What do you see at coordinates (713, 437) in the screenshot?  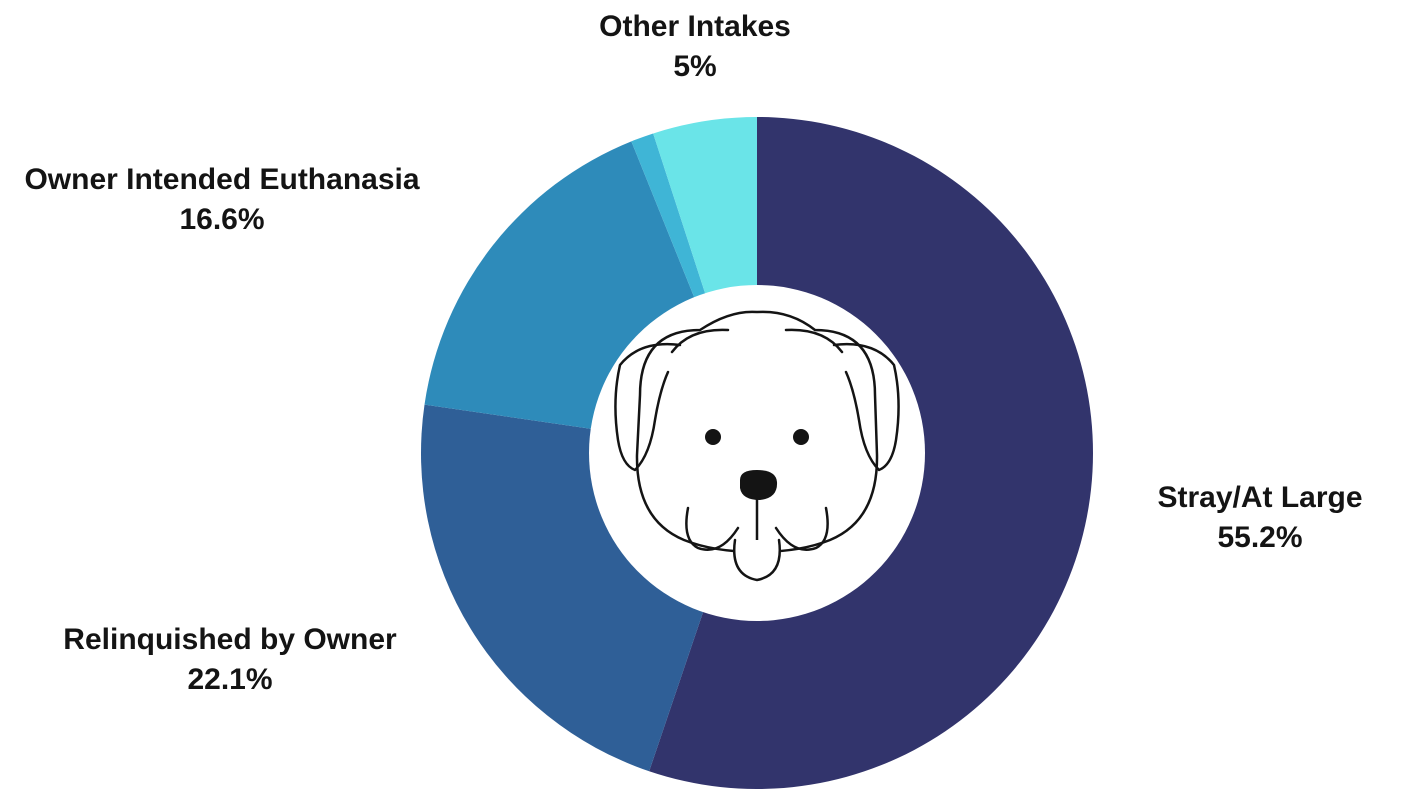 I see `dog-left-eye` at bounding box center [713, 437].